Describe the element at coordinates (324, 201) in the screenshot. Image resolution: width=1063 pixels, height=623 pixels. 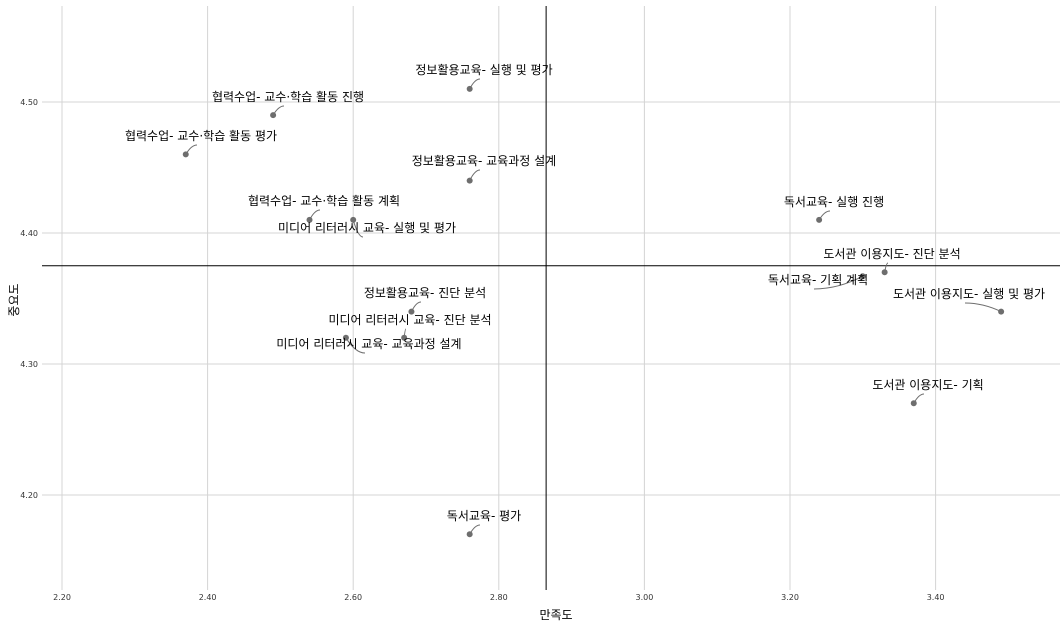
I see `point-label: 협력수업- 교수·학습 활동 계획` at that location.